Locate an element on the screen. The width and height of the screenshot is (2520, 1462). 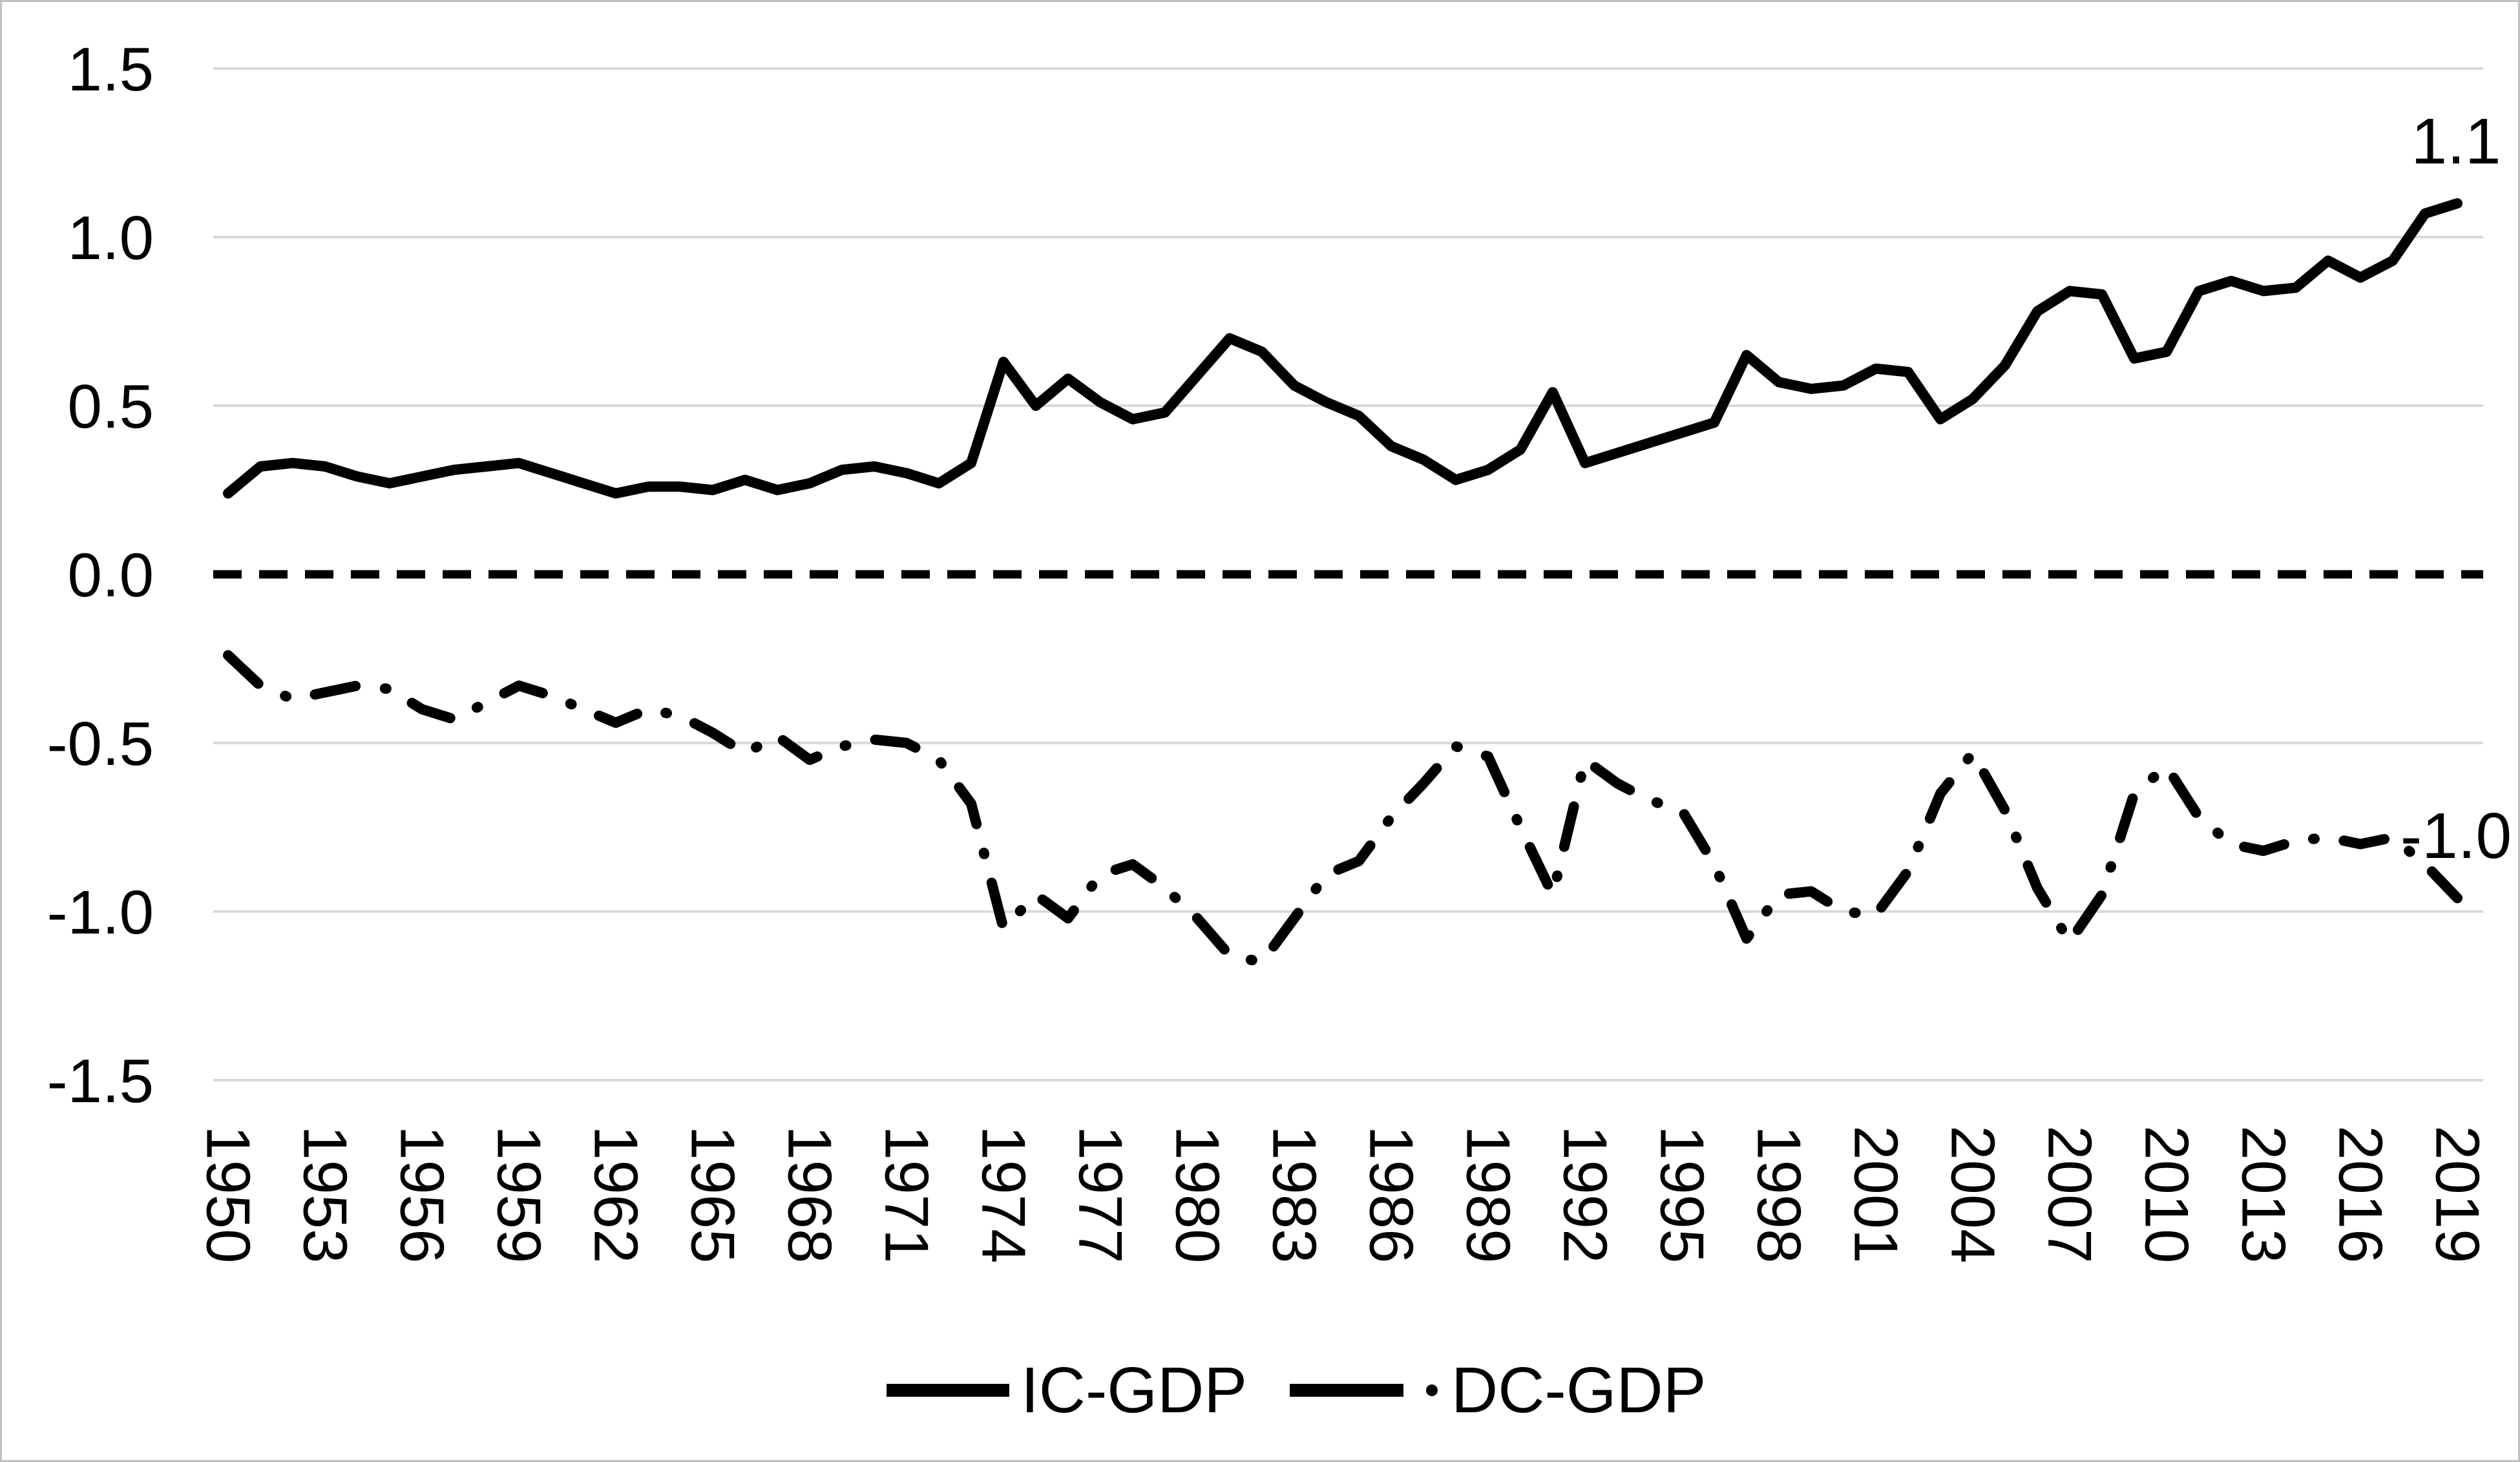
data-label-dc-gdp-end: -1.0 is located at coordinates (2456, 836).